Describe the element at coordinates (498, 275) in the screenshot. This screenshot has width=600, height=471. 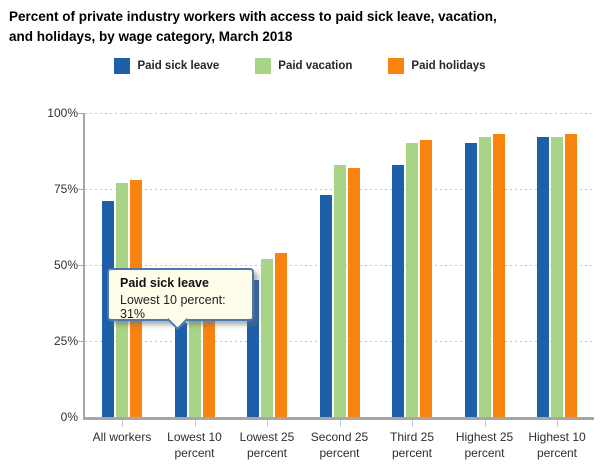
I see `bar-paid-holidays--highest-25-percent` at that location.